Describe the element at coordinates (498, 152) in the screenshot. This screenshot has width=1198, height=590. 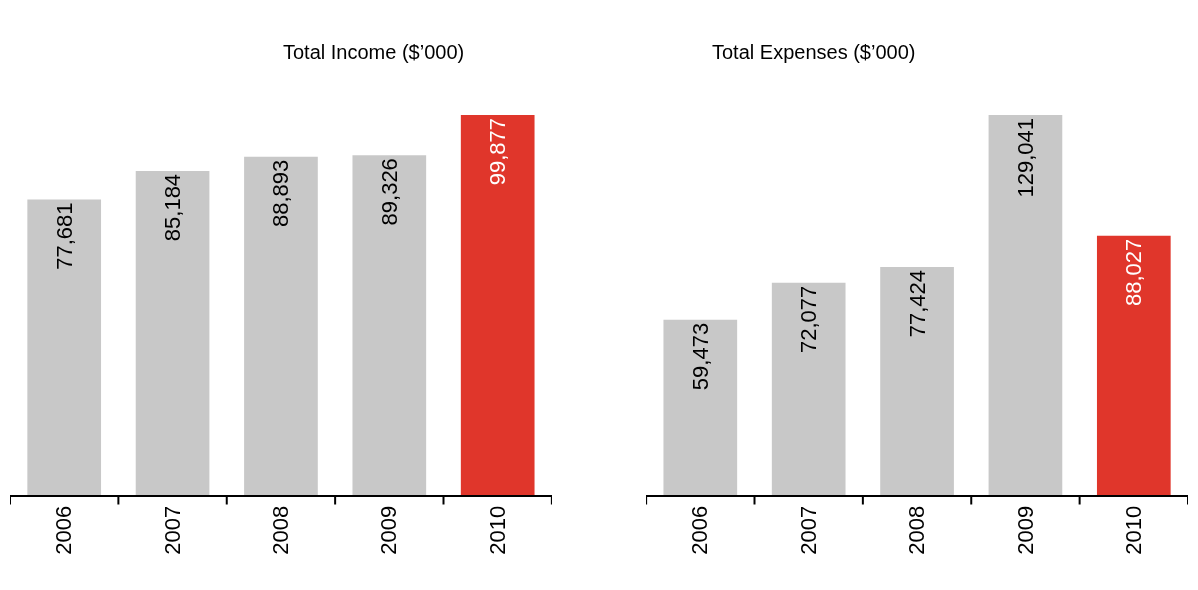
I see `data-label: 99,877` at that location.